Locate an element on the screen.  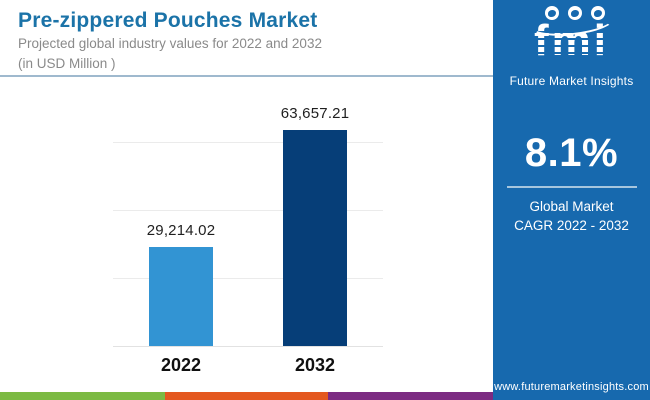
bar-2022 is located at coordinates (181, 296).